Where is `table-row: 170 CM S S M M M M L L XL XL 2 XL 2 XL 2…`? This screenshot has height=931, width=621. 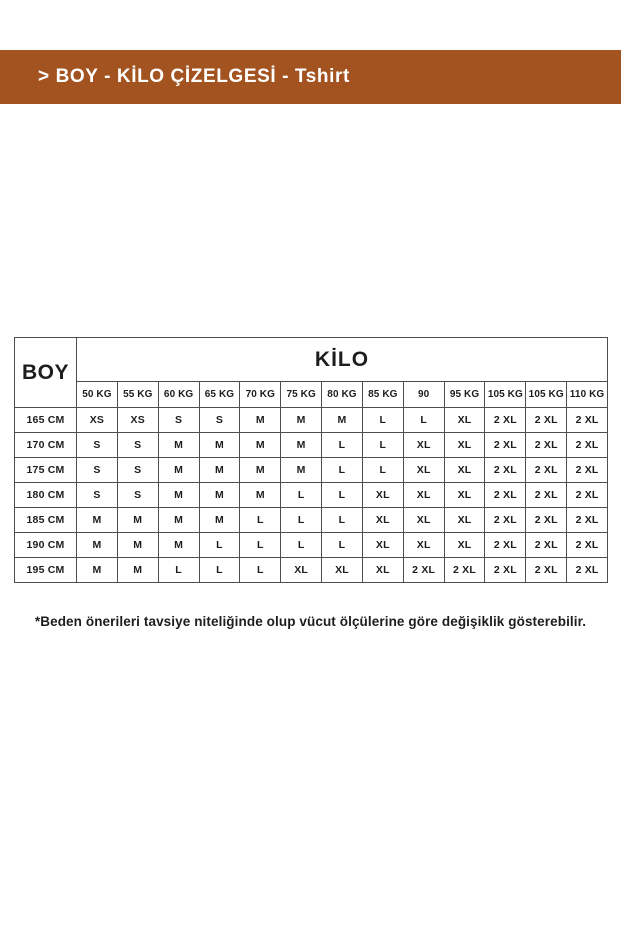 table-row: 170 CM S S M M M M L L XL XL 2 XL 2 XL 2… is located at coordinates (311, 445).